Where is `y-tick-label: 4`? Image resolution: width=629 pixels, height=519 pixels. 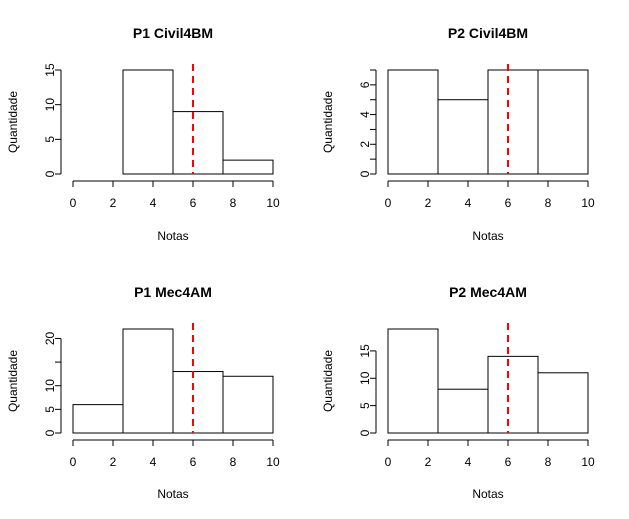 y-tick-label: 4 is located at coordinates (365, 114).